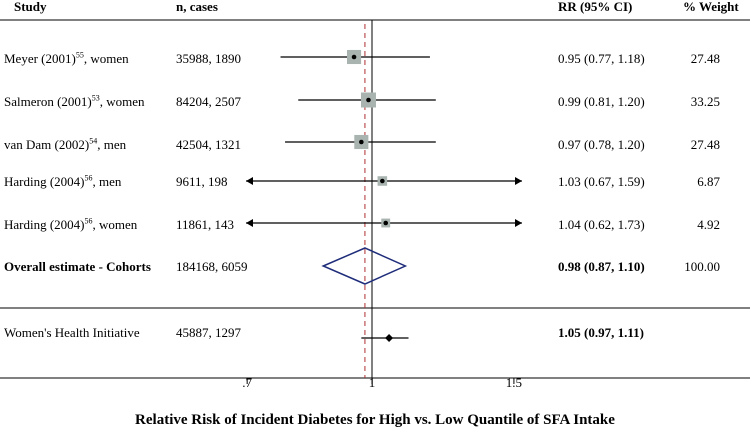  What do you see at coordinates (705, 144) in the screenshot?
I see `weight-3: 27.48` at bounding box center [705, 144].